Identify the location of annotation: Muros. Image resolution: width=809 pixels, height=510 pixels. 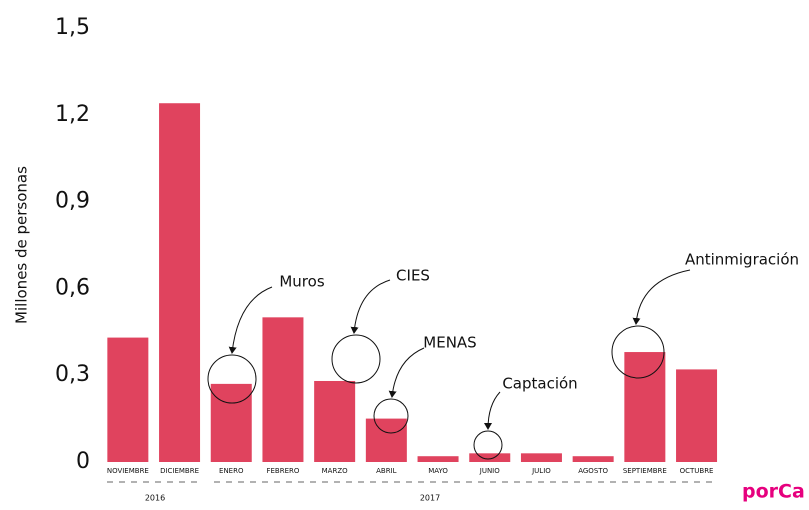
(301, 282).